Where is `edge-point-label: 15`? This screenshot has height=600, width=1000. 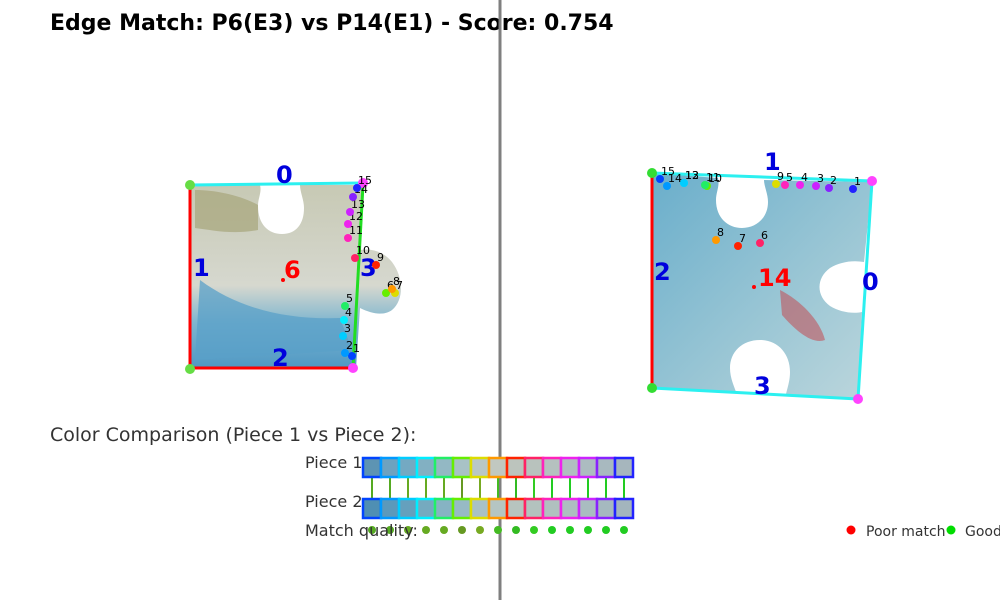
edge-point-label: 15 is located at coordinates (668, 171).